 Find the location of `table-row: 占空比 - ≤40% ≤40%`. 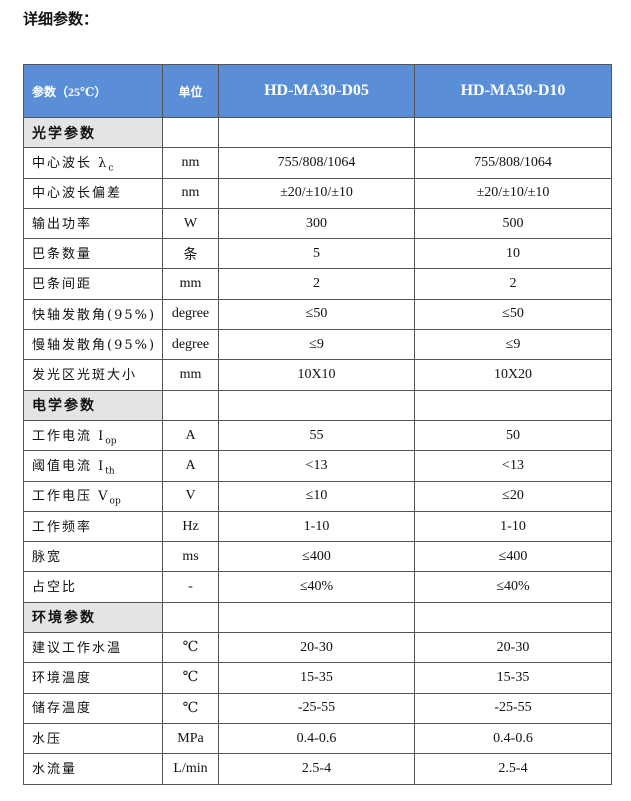

table-row: 占空比 - ≤40% ≤40% is located at coordinates (317, 587).